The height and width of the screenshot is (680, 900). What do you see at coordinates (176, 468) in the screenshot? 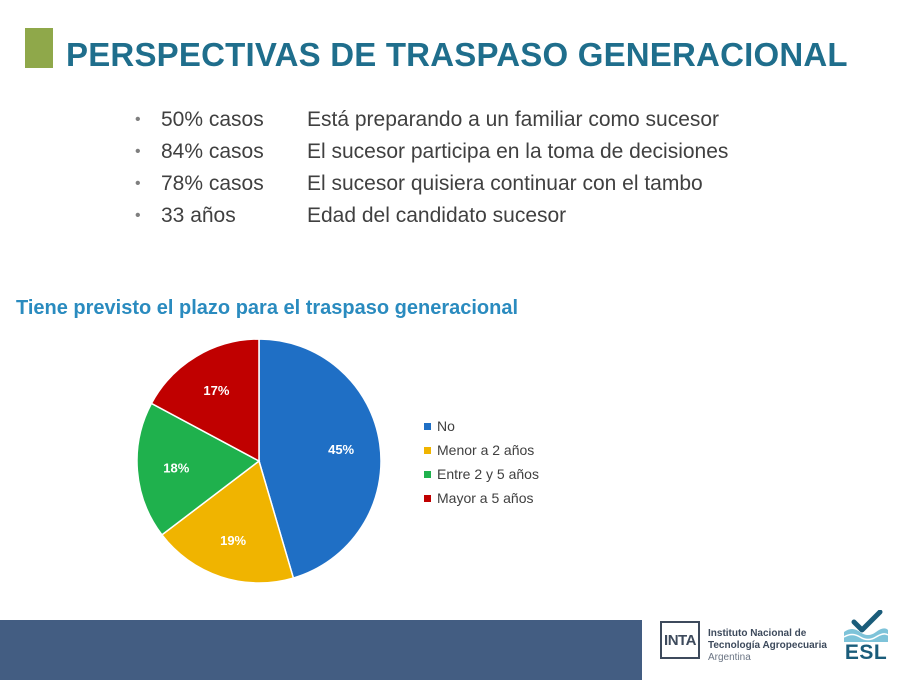
I see `pie-data-label-entre-2-5: 18%` at bounding box center [176, 468].